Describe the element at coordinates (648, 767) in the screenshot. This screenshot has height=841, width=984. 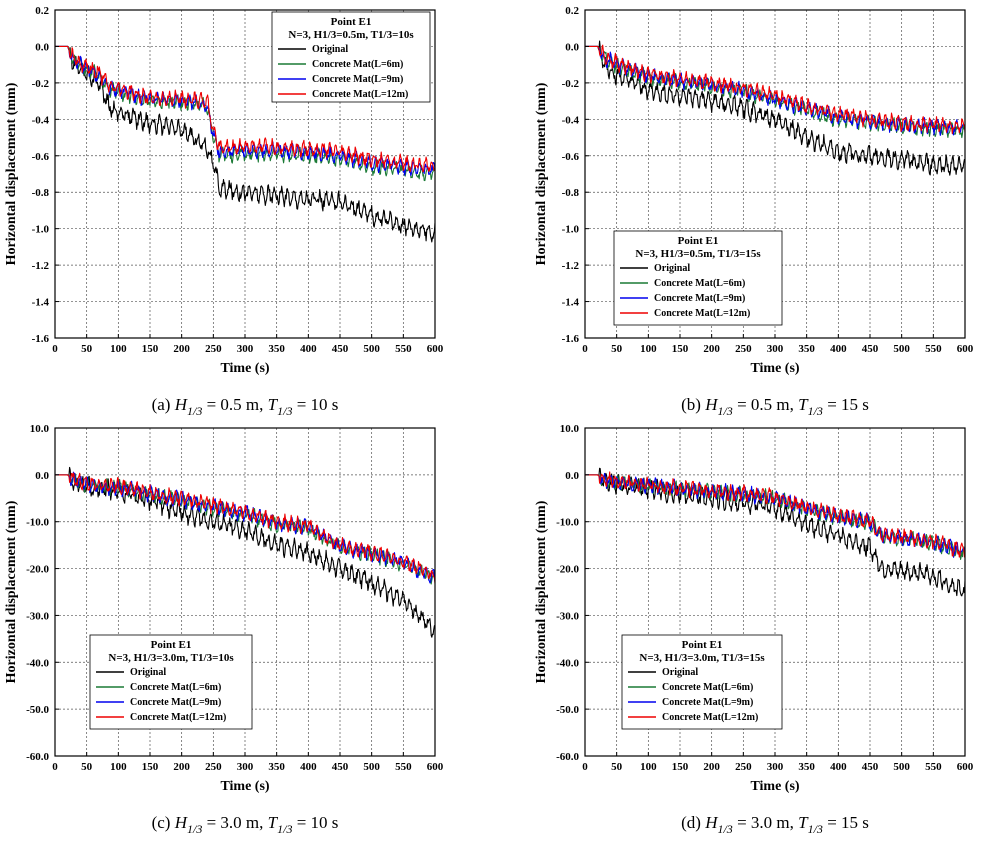
I see `x-tick-label: 100` at that location.